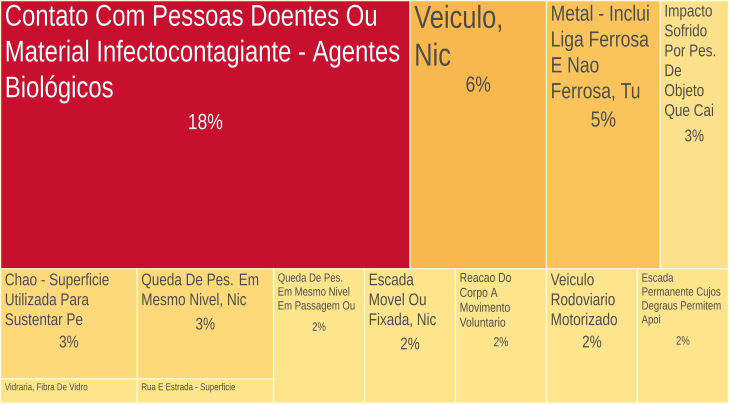 This screenshot has height=404, width=729. Describe the element at coordinates (403, 300) in the screenshot. I see `category-label: Escada Movel Ou Fixada, Nic` at that location.